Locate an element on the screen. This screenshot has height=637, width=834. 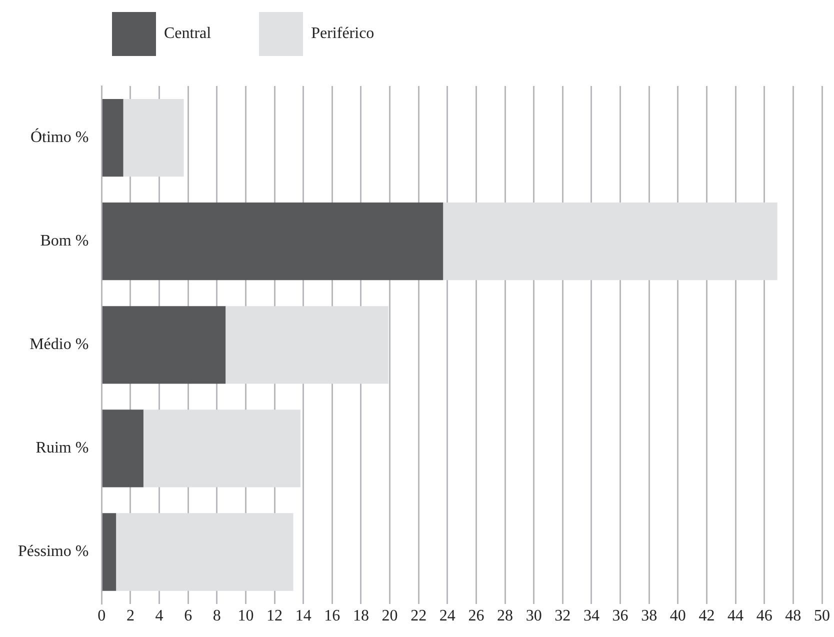
x-tick-label: 4 is located at coordinates (159, 616).